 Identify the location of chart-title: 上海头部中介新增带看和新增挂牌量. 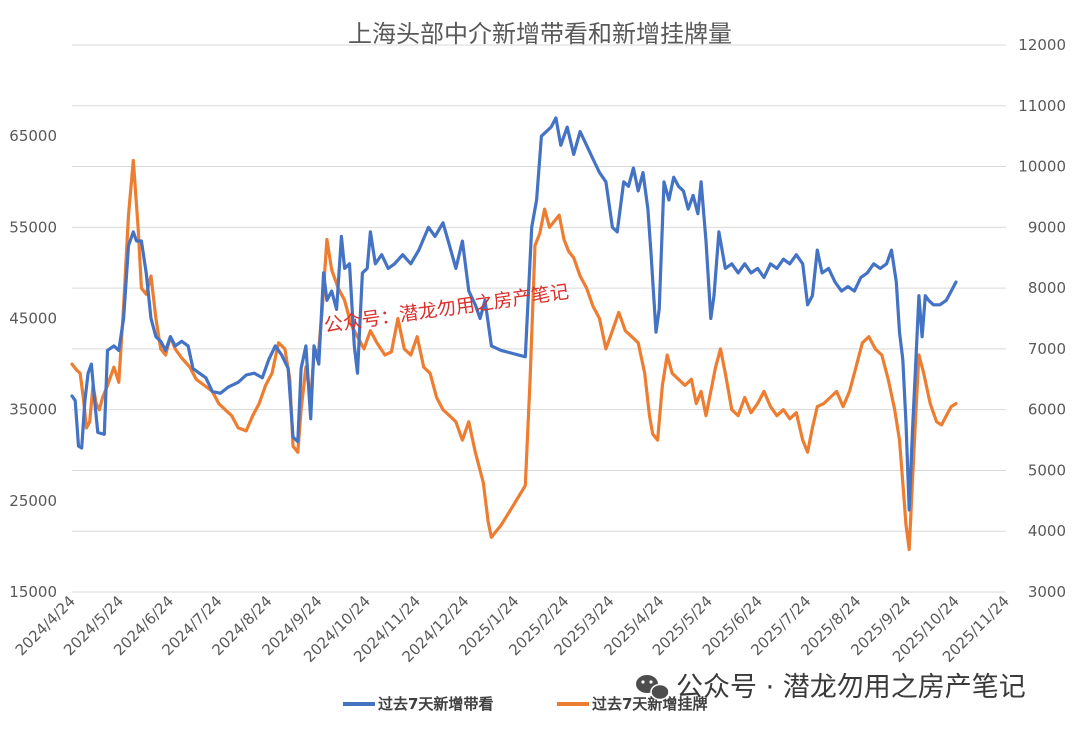
(540, 34).